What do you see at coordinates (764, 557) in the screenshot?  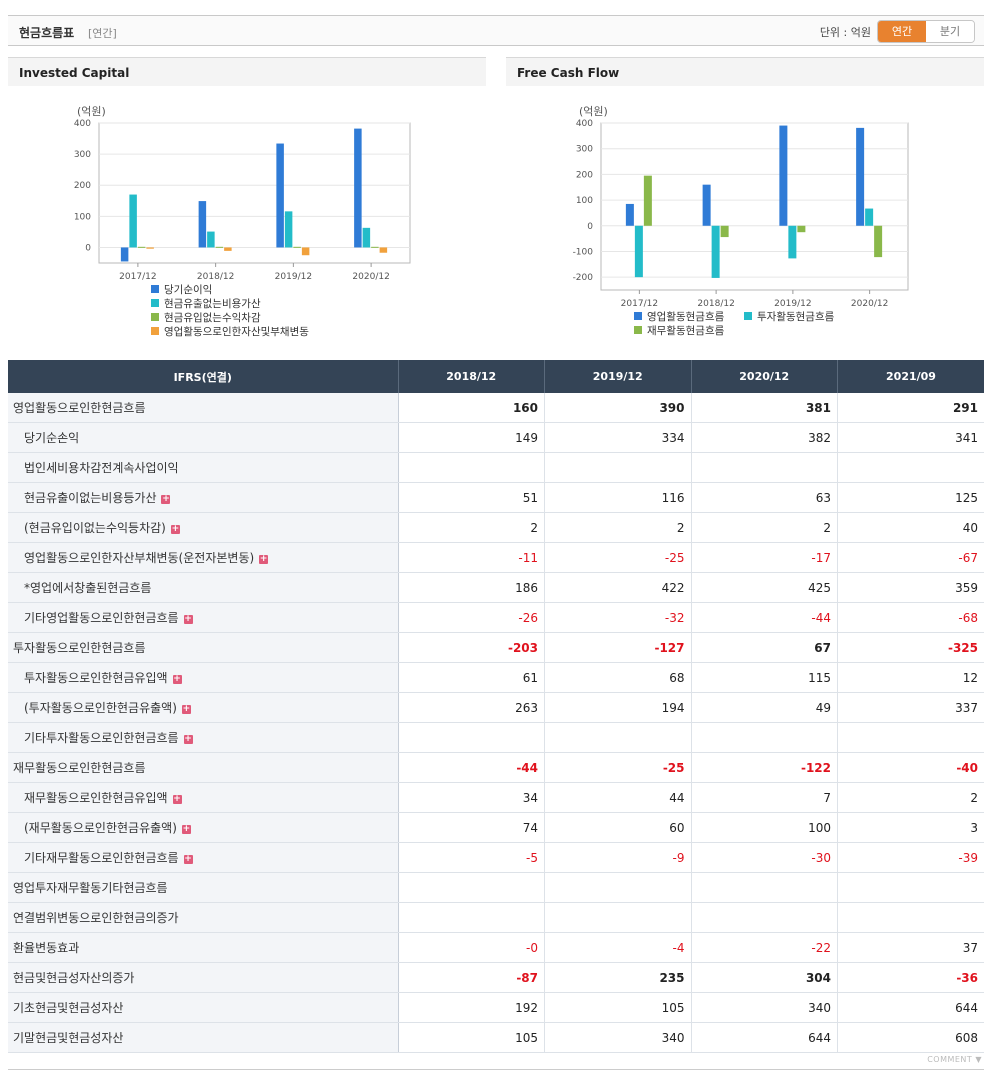 I see `value-cell: -17` at bounding box center [764, 557].